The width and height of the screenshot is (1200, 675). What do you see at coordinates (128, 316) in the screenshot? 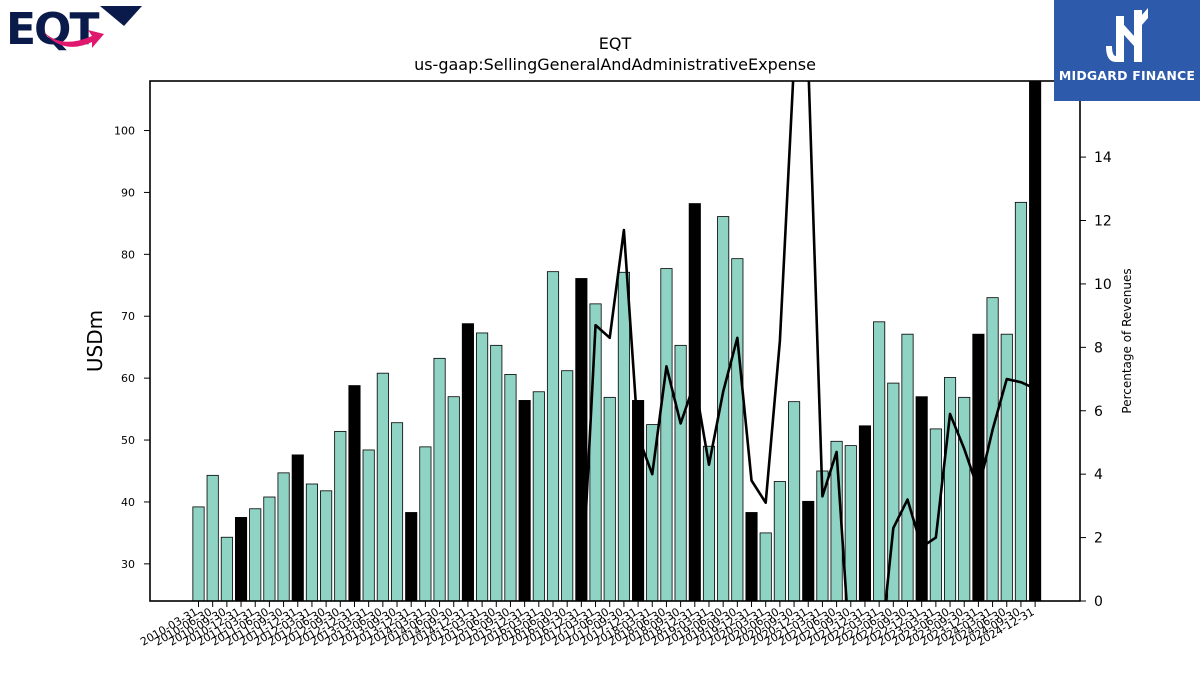
I see `y-tick-label: 70` at bounding box center [128, 316].